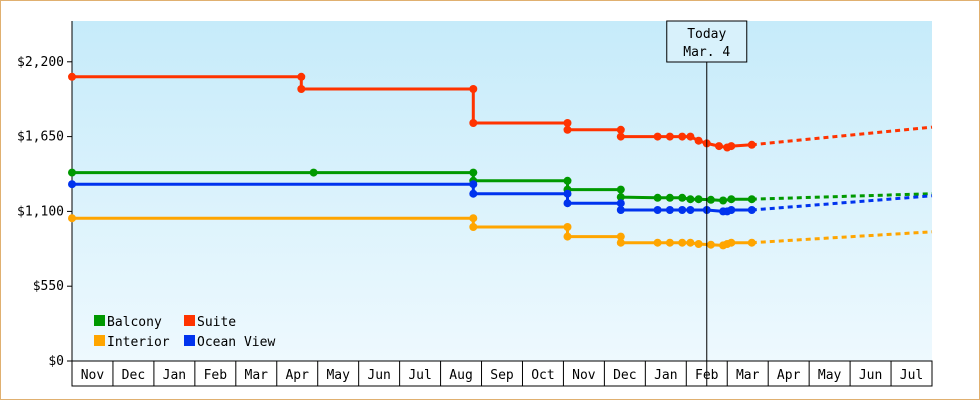 The height and width of the screenshot is (401, 980). I want to click on today-date: Mar. 4, so click(706, 52).